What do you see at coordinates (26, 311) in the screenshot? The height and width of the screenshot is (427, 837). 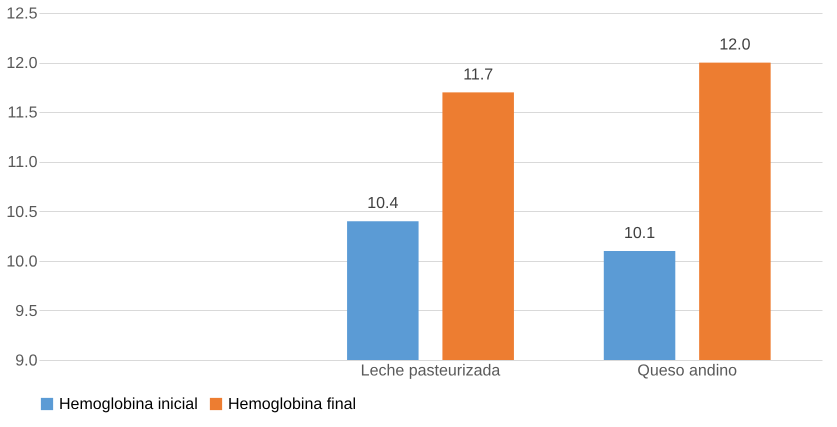 I see `y-tick-label: 9.5` at bounding box center [26, 311].